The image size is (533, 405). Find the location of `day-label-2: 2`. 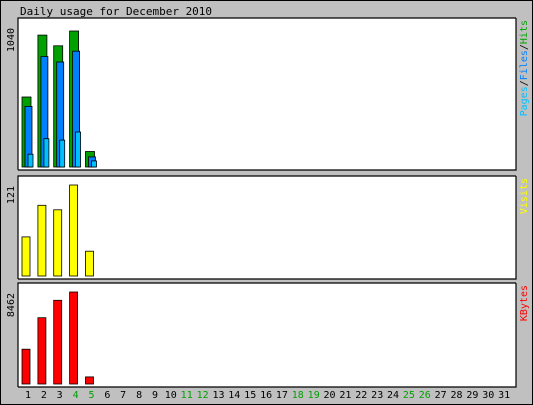

day-label-2: 2 is located at coordinates (44, 395).